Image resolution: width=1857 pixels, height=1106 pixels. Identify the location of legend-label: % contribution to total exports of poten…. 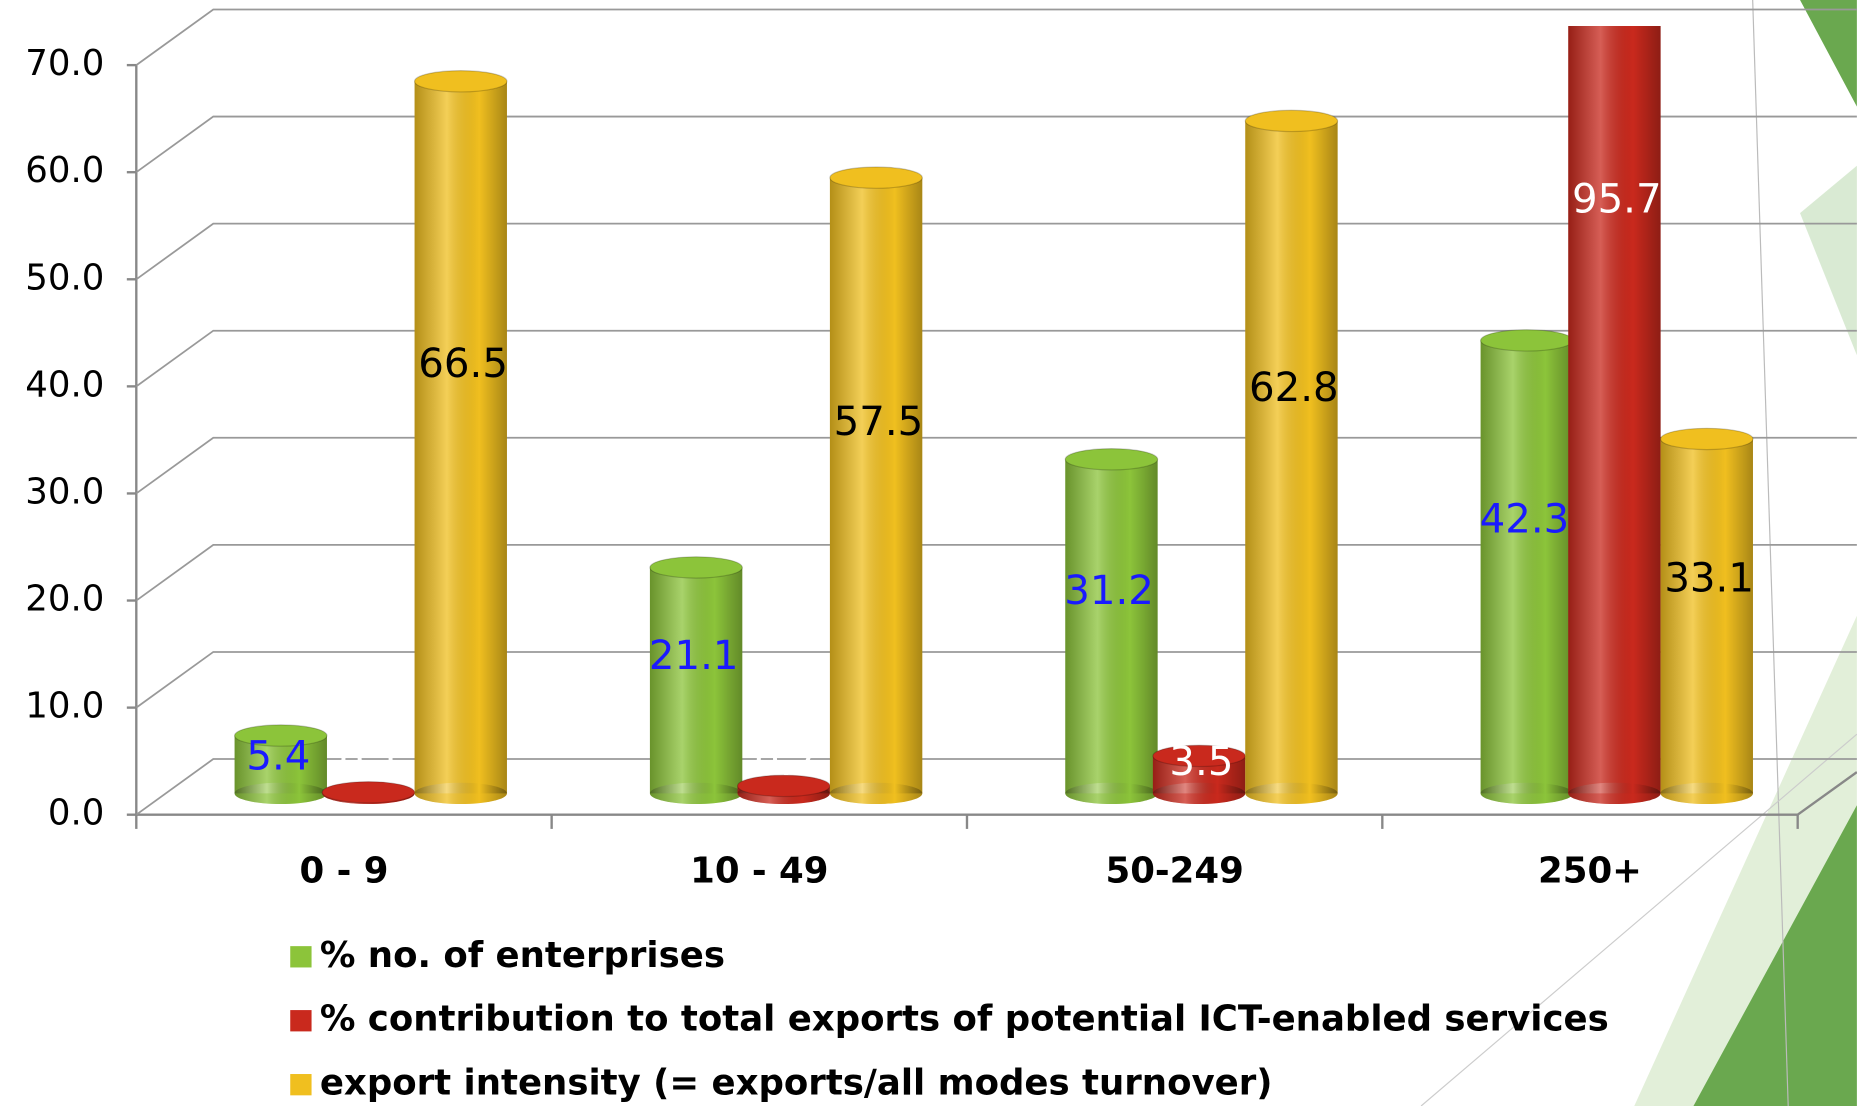
(964, 1019).